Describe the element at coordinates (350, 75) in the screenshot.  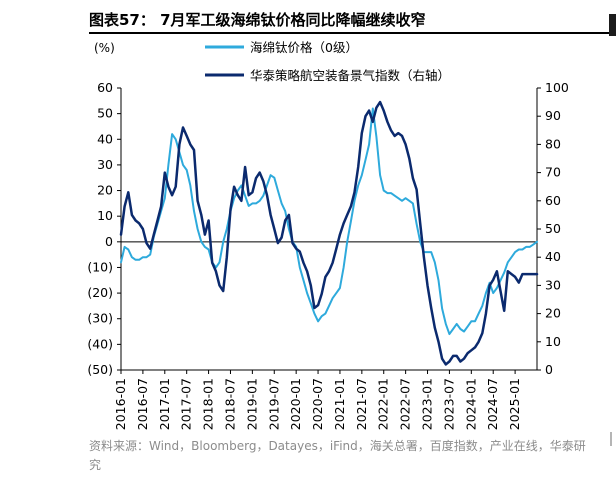
I see `legend-label-aviation-index: 华泰策略航空装备景气指数（右轴）` at that location.